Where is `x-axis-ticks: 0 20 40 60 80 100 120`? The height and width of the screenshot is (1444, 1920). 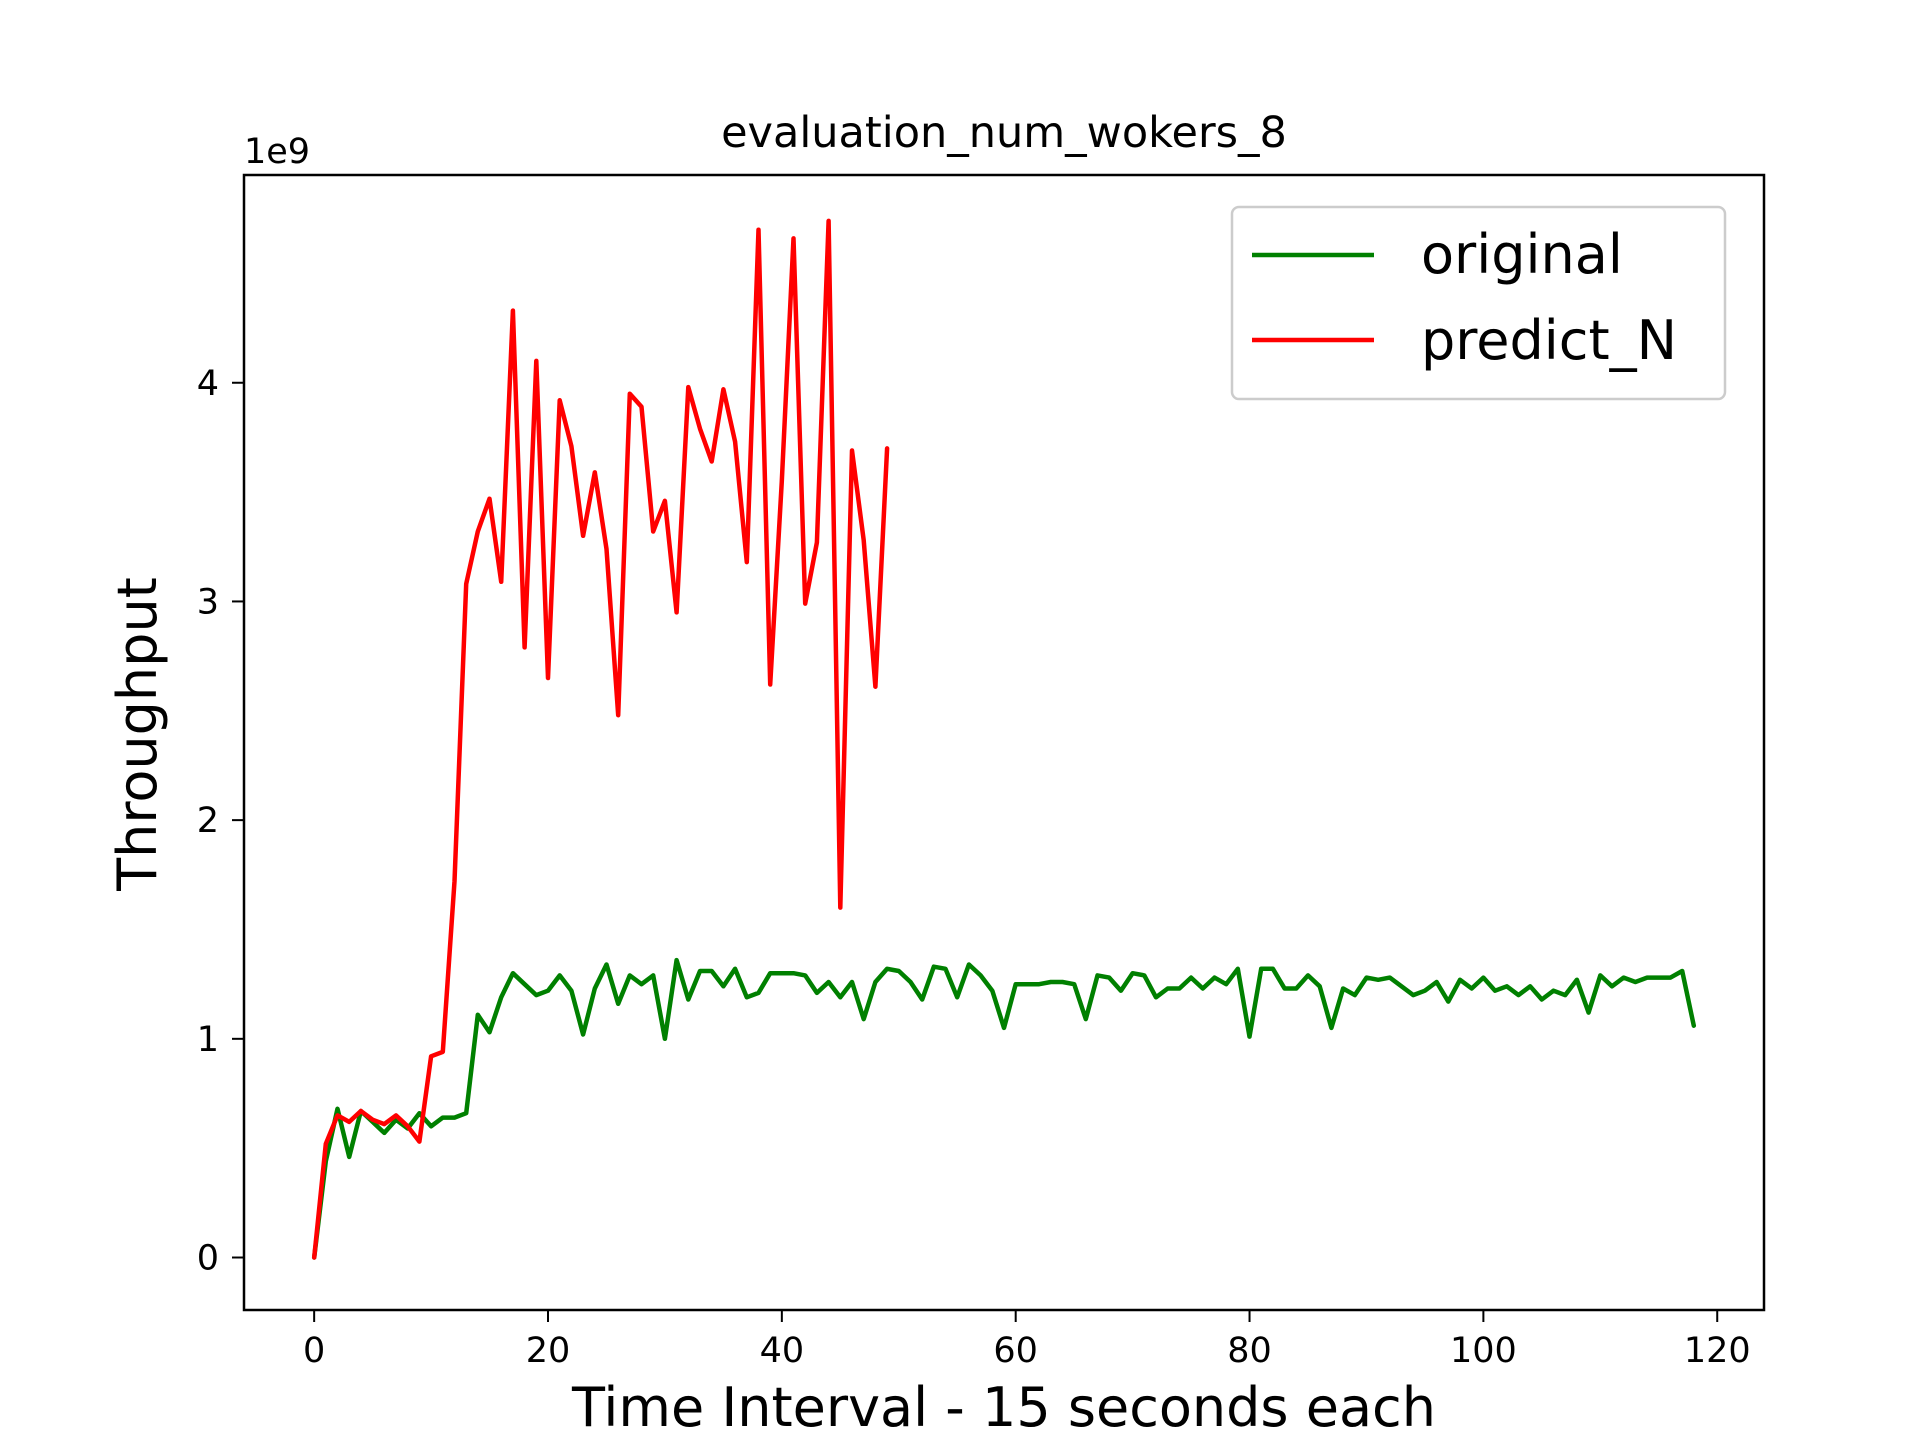 x-axis-ticks: 0 20 40 60 80 100 120 is located at coordinates (1027, 1340).